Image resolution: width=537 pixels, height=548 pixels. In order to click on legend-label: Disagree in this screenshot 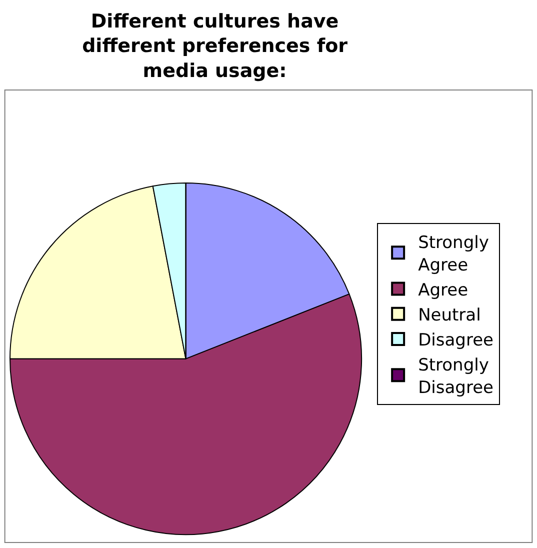, I will do `click(456, 340)`.